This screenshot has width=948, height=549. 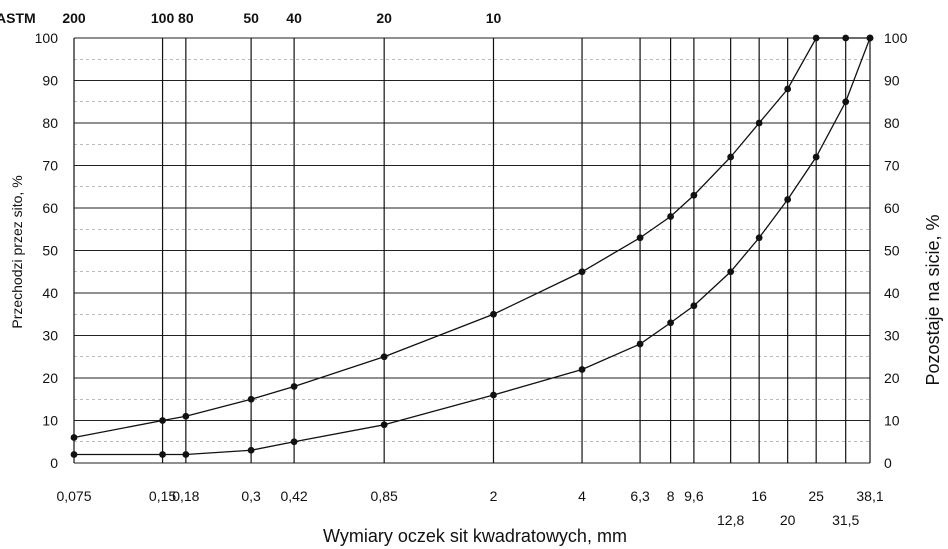 What do you see at coordinates (896, 38) in the screenshot?
I see `y-tick-label-right: 100` at bounding box center [896, 38].